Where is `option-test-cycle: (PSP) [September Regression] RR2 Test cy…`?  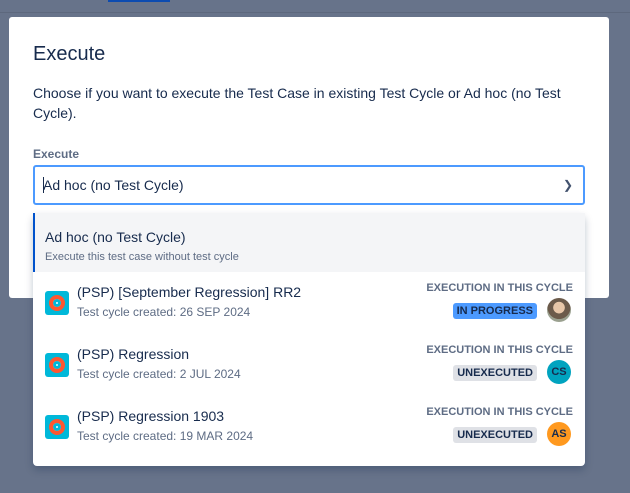
option-test-cycle: (PSP) [September Regression] RR2 Test cy… is located at coordinates (309, 303).